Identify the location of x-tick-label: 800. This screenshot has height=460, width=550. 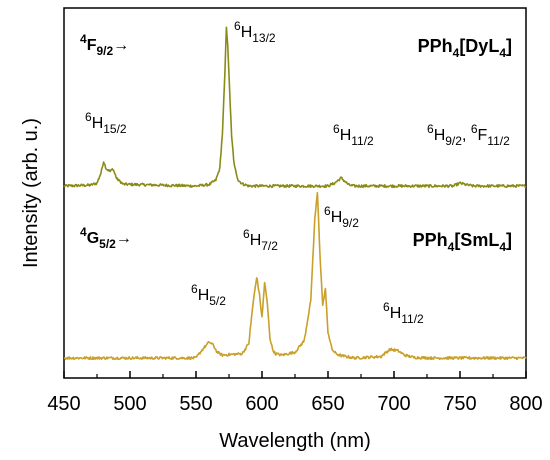
(525, 404).